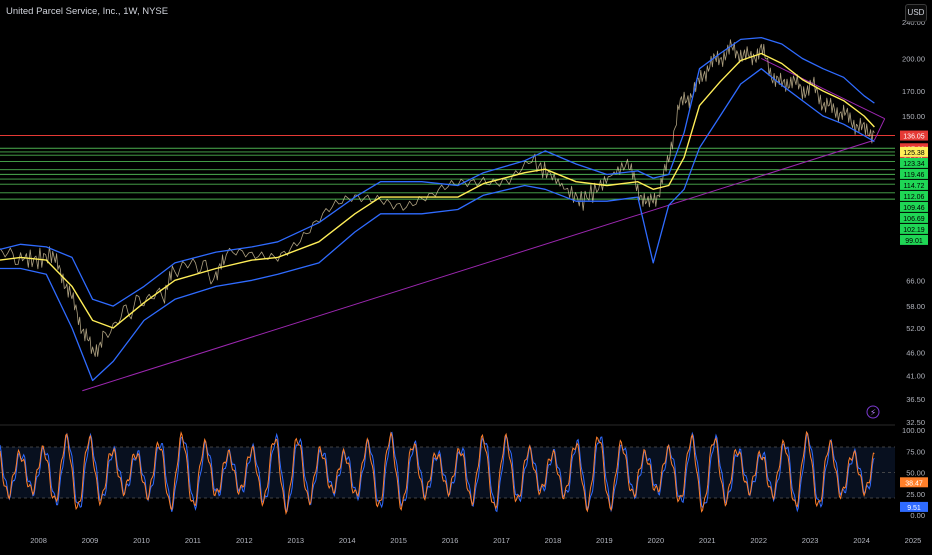 This screenshot has width=932, height=555. I want to click on price-label-text: 125.38, so click(914, 153).